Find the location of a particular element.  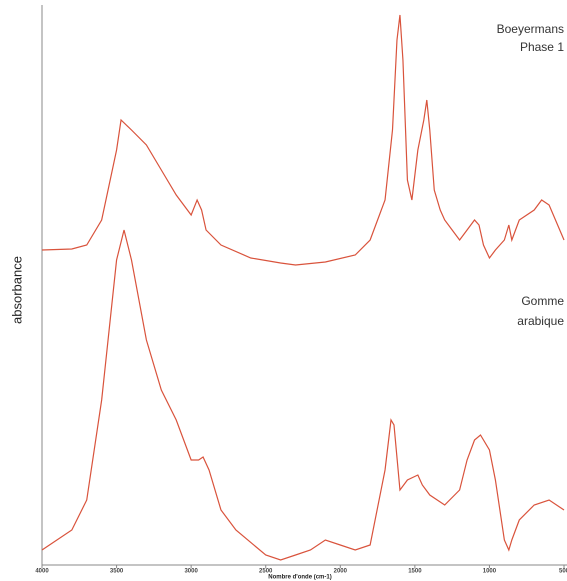

annotation: arabique is located at coordinates (540, 321).